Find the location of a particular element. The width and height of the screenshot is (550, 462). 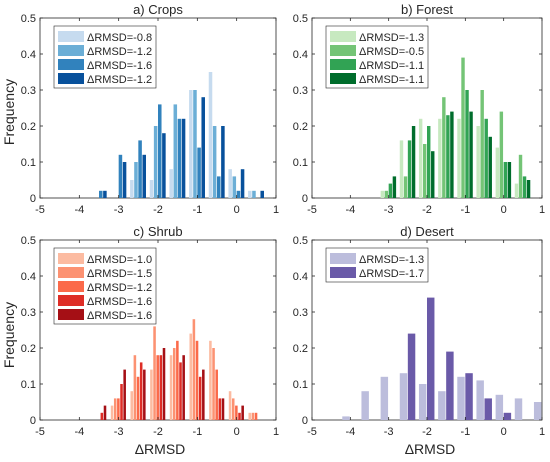

y-tick-label: 0.1 is located at coordinates (300, 385).